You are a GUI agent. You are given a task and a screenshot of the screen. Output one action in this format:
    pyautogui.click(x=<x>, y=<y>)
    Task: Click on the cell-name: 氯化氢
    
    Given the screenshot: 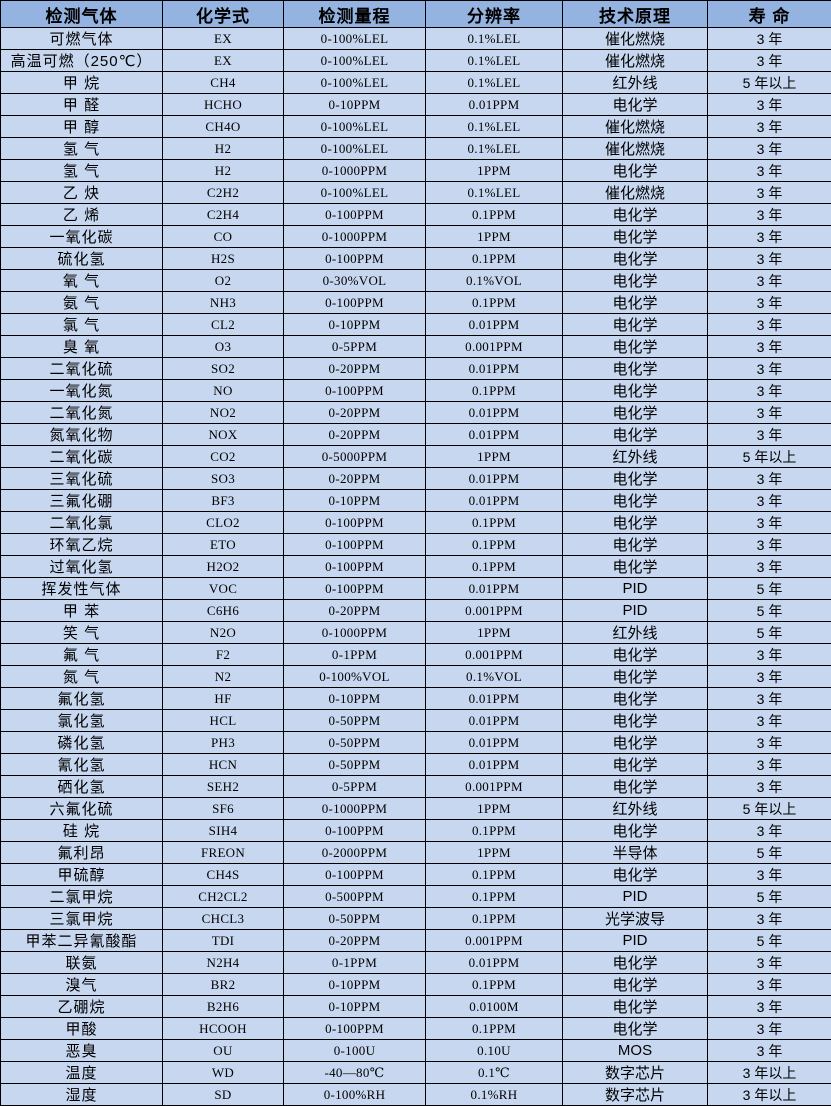 What is the action you would take?
    pyautogui.click(x=82, y=721)
    